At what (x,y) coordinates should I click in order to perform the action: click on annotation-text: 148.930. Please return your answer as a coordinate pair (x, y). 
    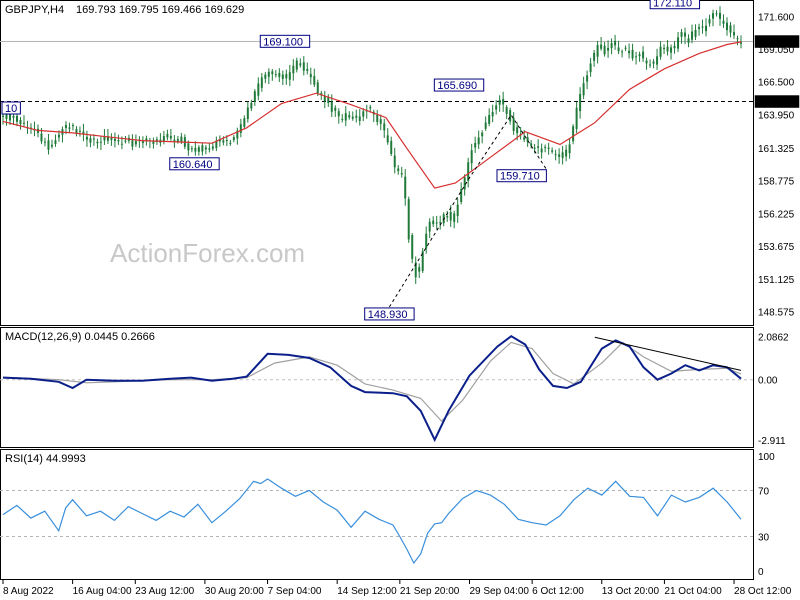
    Looking at the image, I should click on (388, 315).